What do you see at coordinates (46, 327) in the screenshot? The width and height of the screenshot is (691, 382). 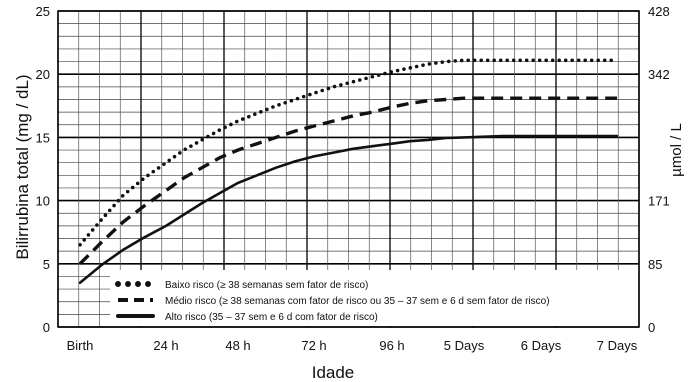 I see `y-tick-label: 0` at bounding box center [46, 327].